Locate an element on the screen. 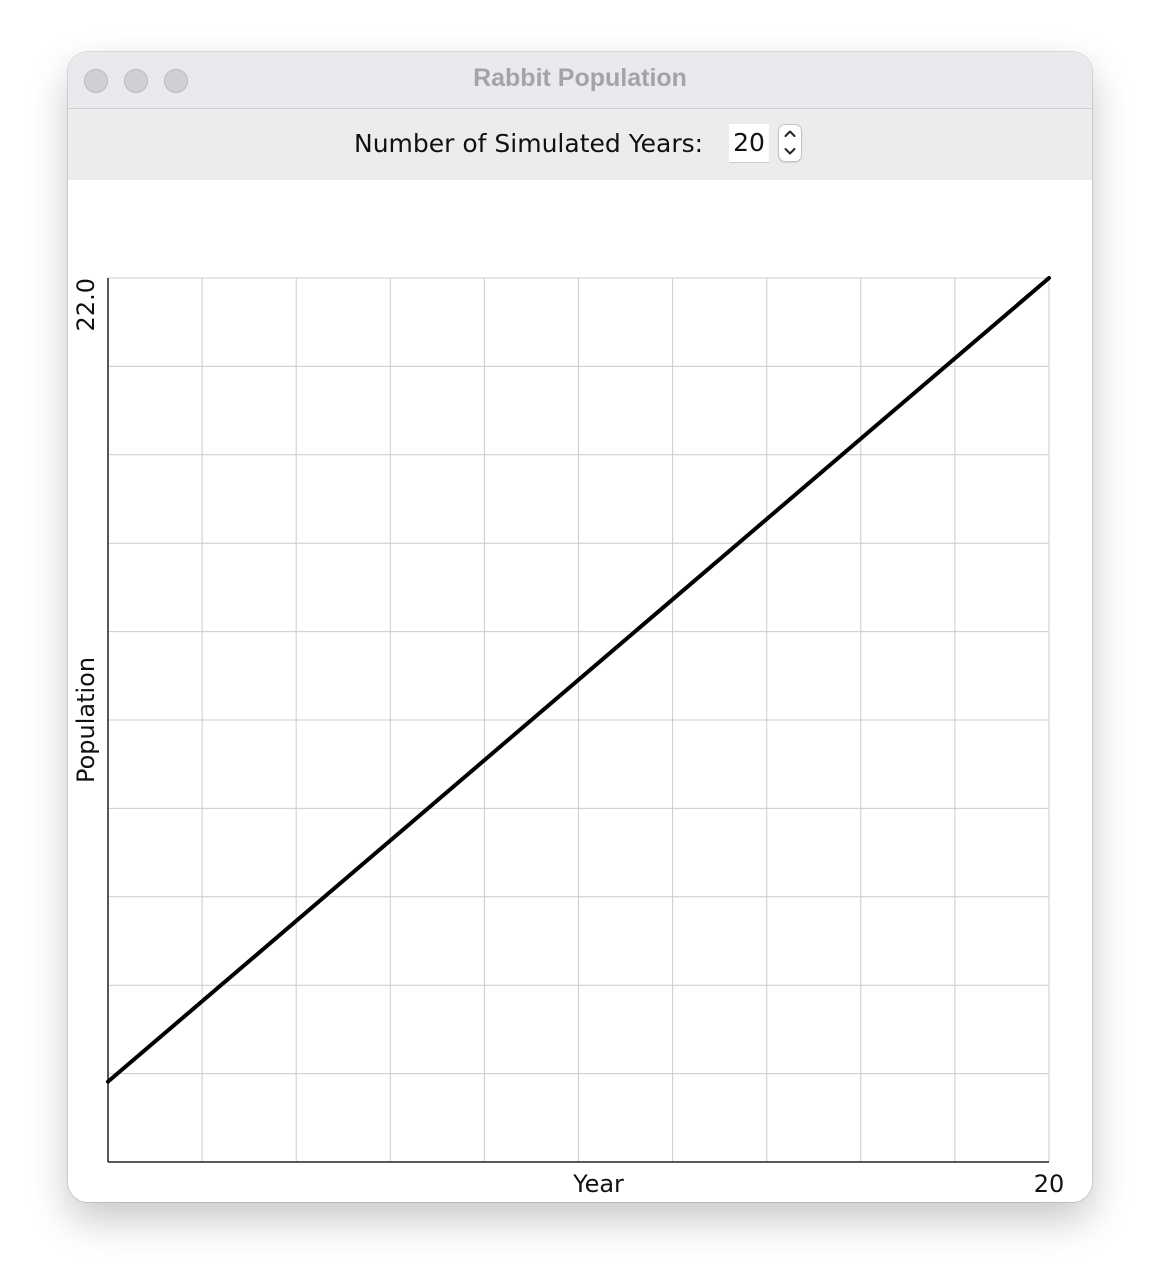 This screenshot has width=1160, height=1288. close-button is located at coordinates (96, 81).